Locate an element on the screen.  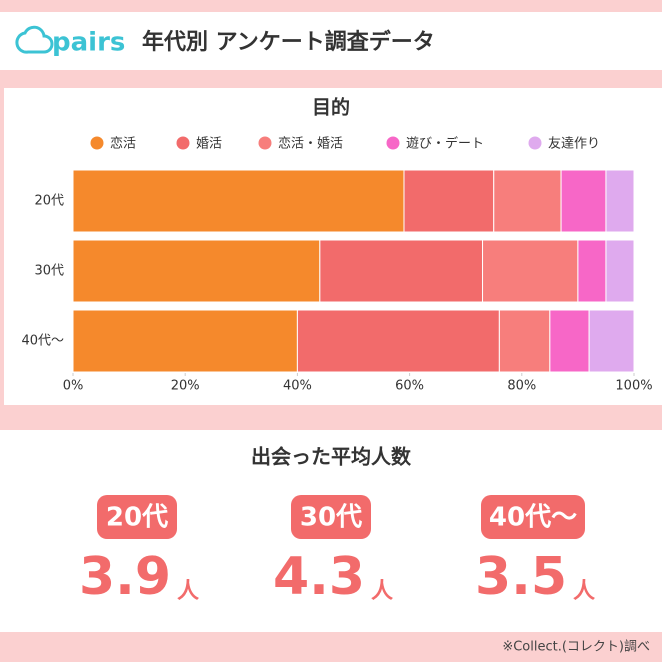
legend-label: 婚活 is located at coordinates (209, 144).